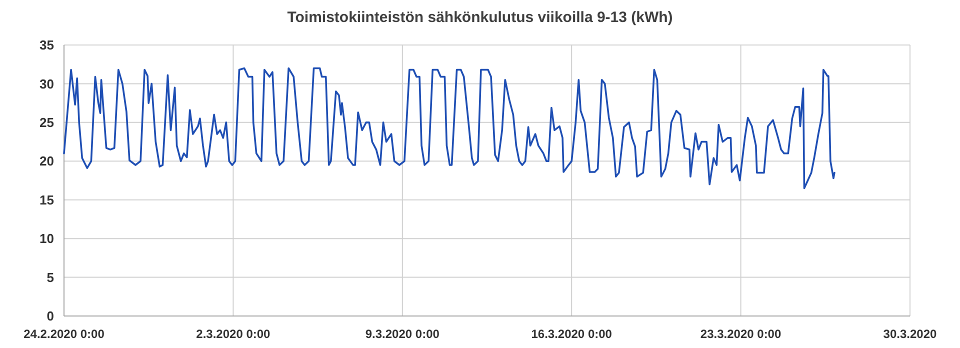 The height and width of the screenshot is (348, 960). I want to click on y-tick-label: 30, so click(47, 84).